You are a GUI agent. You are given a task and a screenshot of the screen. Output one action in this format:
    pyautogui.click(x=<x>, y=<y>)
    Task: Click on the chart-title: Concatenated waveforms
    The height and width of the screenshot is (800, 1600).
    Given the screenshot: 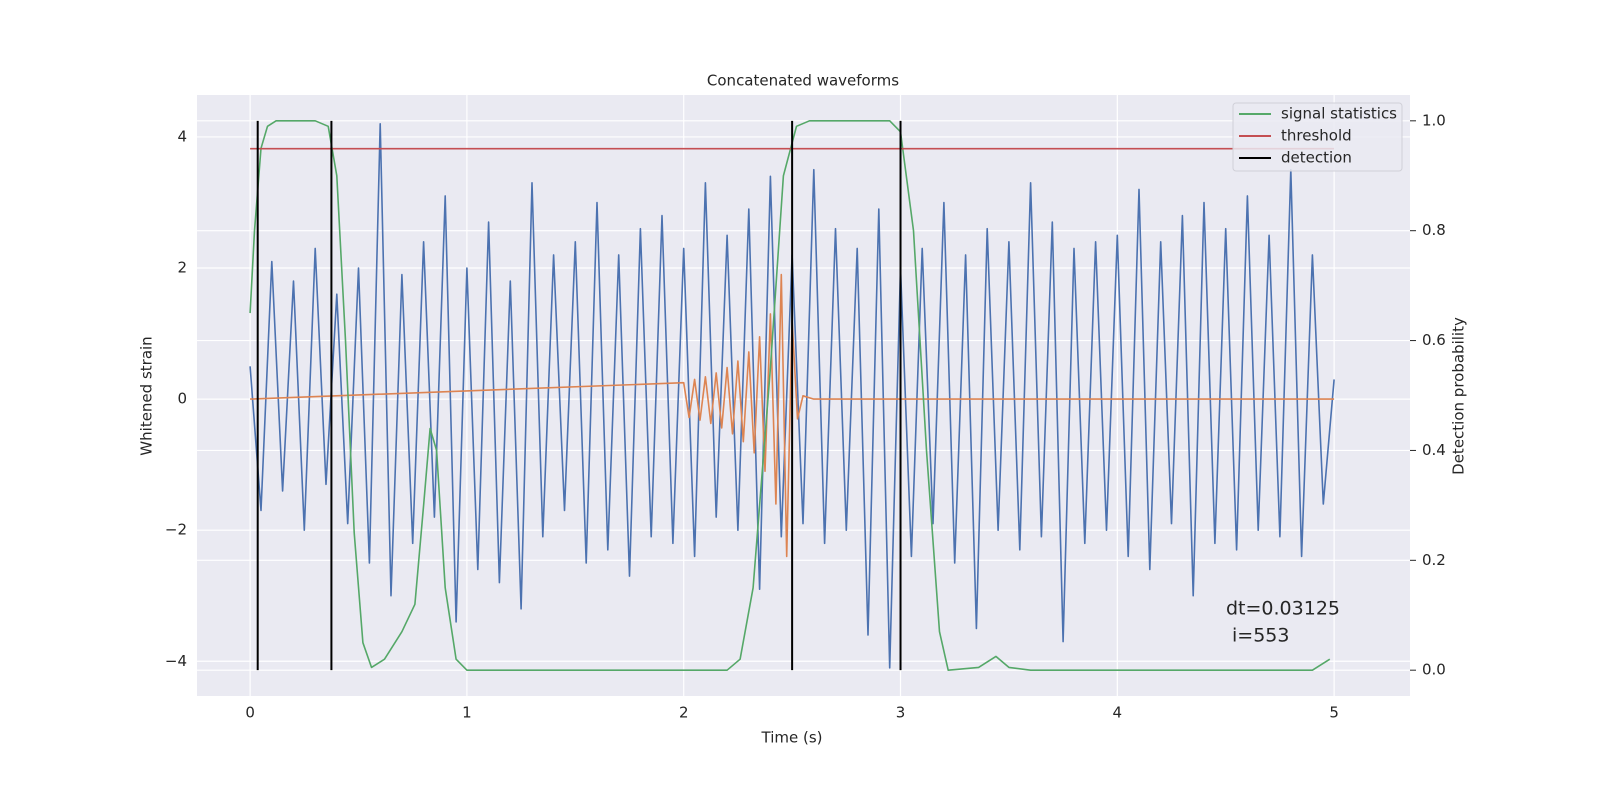 What is the action you would take?
    pyautogui.click(x=803, y=81)
    